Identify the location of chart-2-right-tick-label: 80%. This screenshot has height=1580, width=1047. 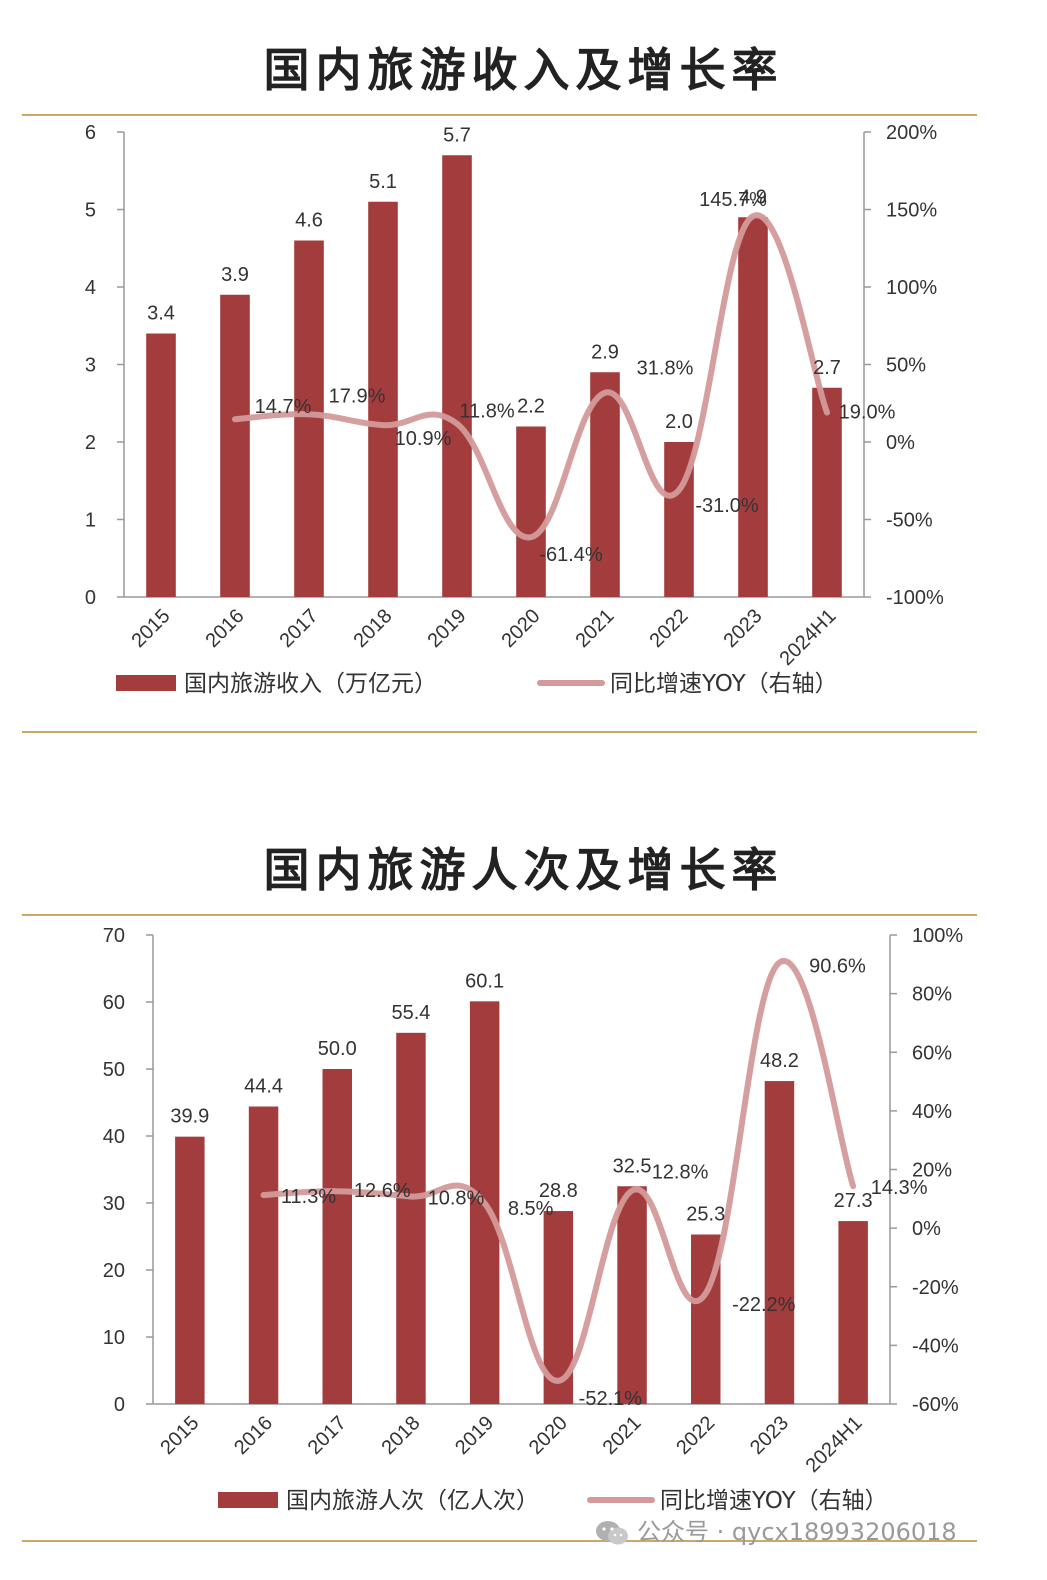
(932, 995).